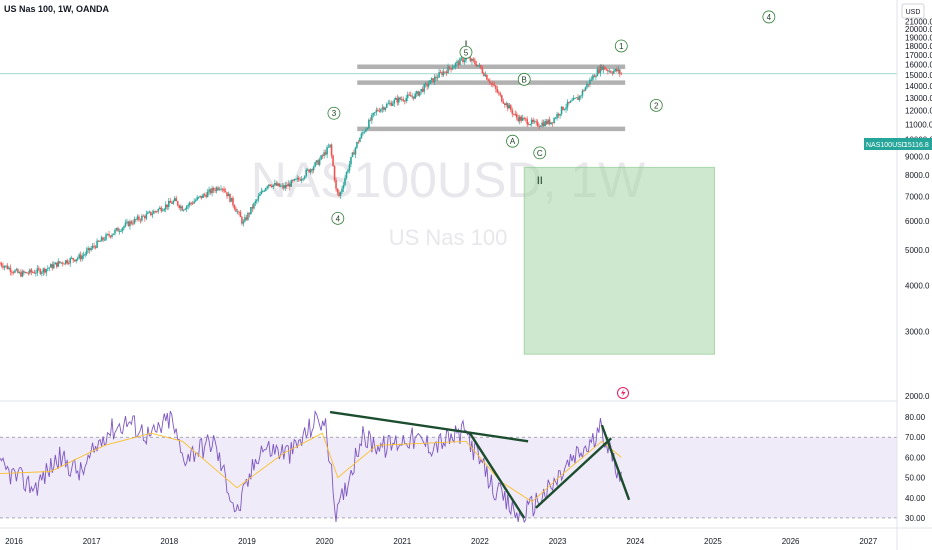 The image size is (932, 550). I want to click on wave-label: 1, so click(621, 46).